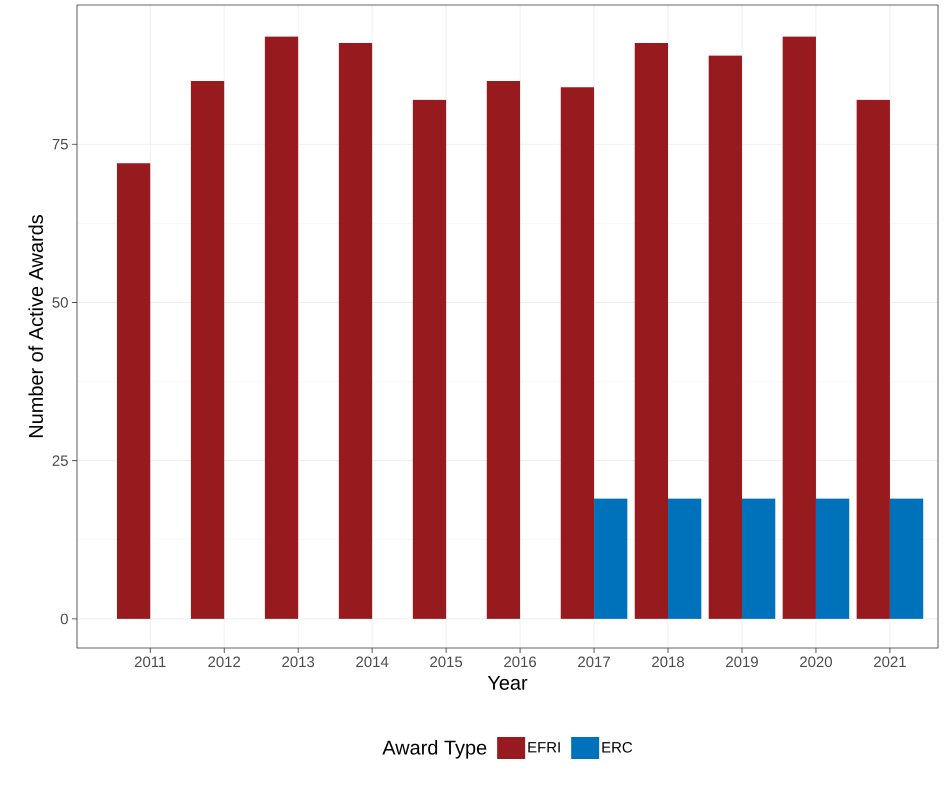  Describe the element at coordinates (36, 326) in the screenshot. I see `y-axis-title: Number of Active Awards` at that location.